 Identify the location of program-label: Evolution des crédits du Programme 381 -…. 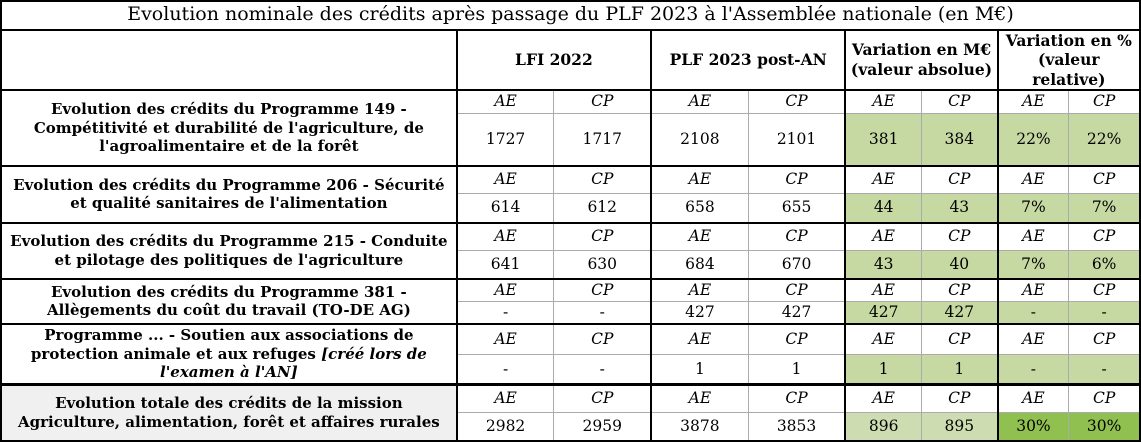
(229, 300).